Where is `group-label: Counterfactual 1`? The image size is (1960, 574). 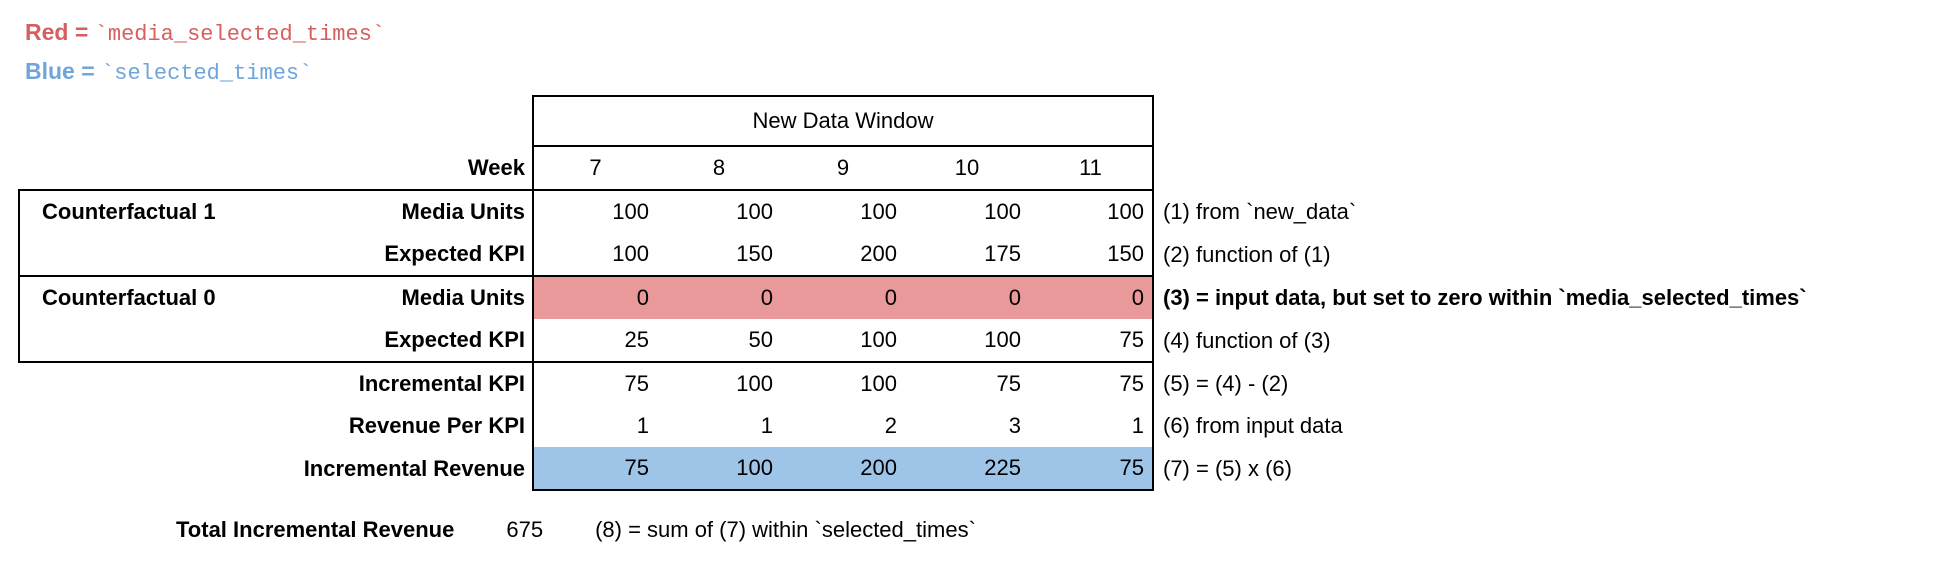 group-label: Counterfactual 1 is located at coordinates (143, 211).